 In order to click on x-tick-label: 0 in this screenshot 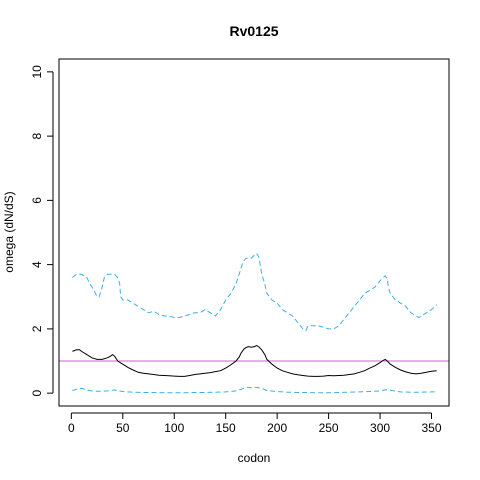, I will do `click(71, 428)`.